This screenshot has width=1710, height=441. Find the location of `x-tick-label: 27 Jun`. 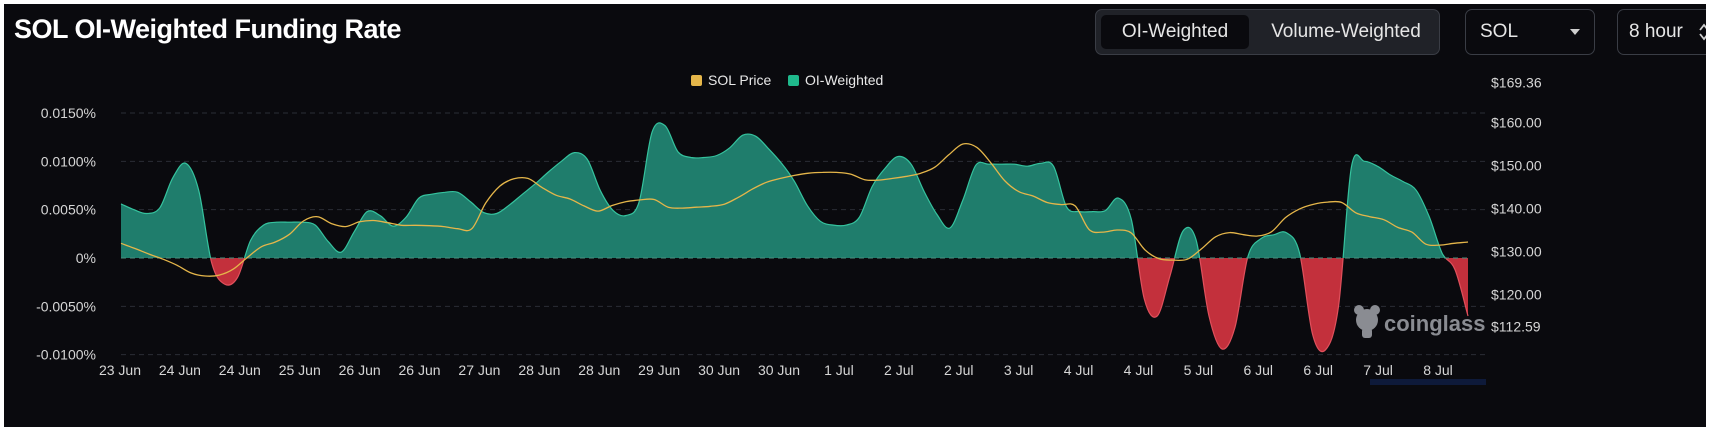

x-tick-label: 27 Jun is located at coordinates (479, 370).